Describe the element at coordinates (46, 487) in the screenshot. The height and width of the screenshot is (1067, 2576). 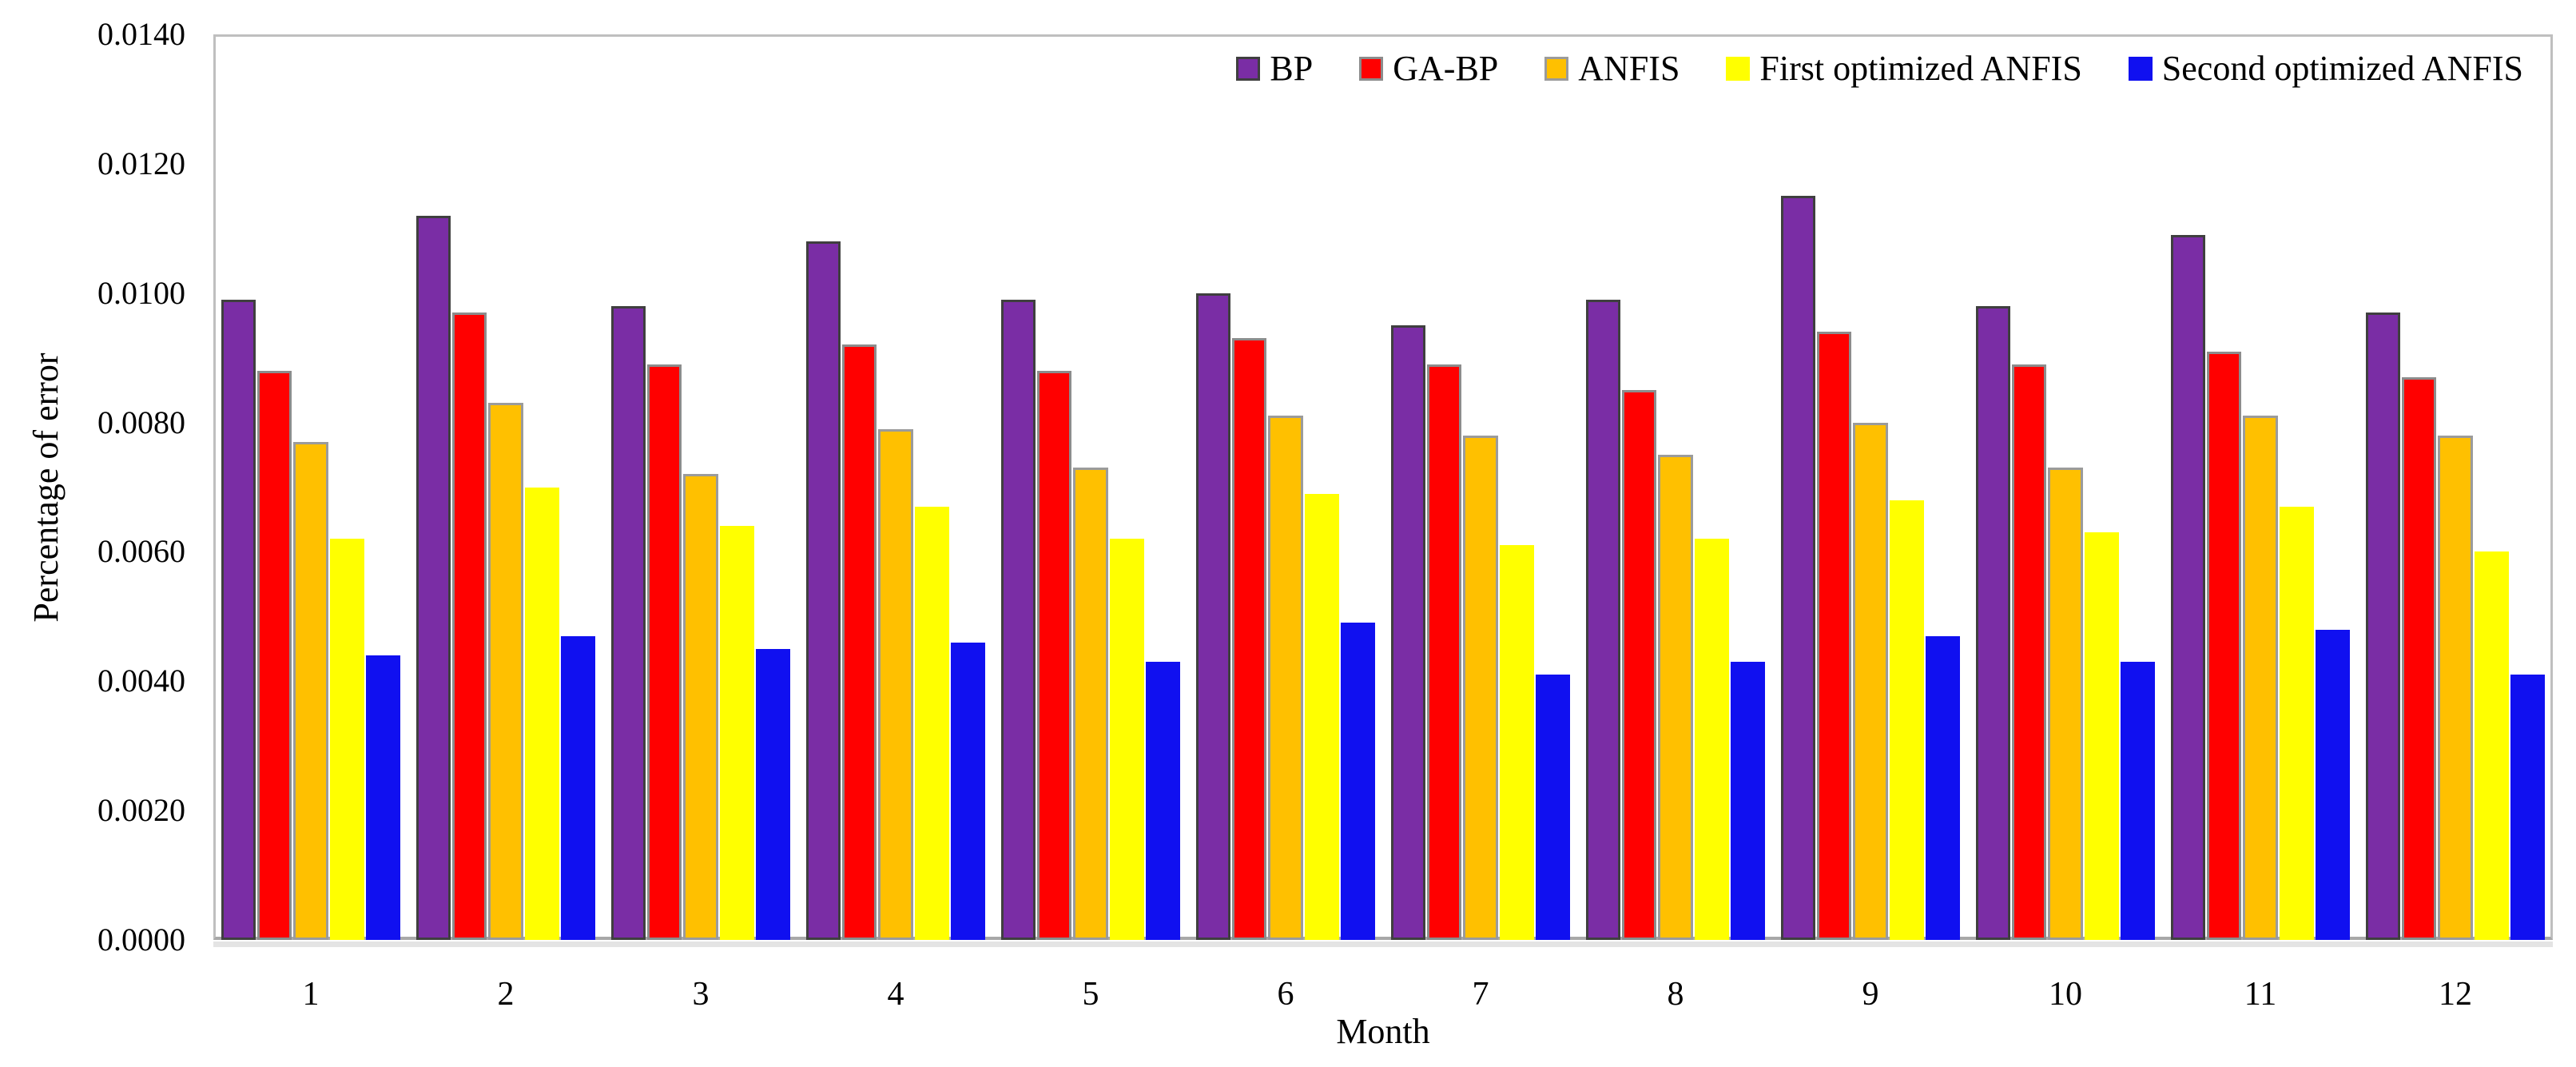
I see `y-axis-title: Percentage of error` at that location.